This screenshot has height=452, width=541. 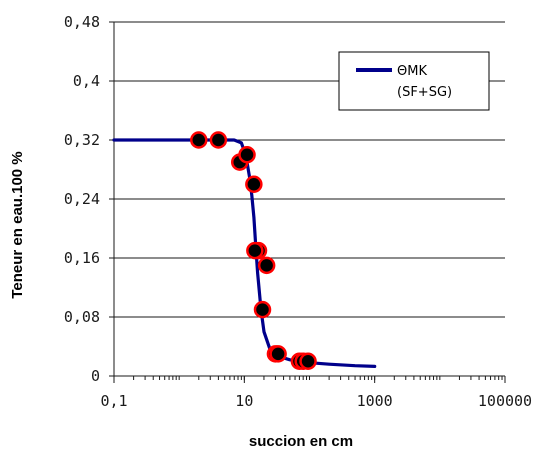 I want to click on x-minor-ticks, so click(x=318, y=378).